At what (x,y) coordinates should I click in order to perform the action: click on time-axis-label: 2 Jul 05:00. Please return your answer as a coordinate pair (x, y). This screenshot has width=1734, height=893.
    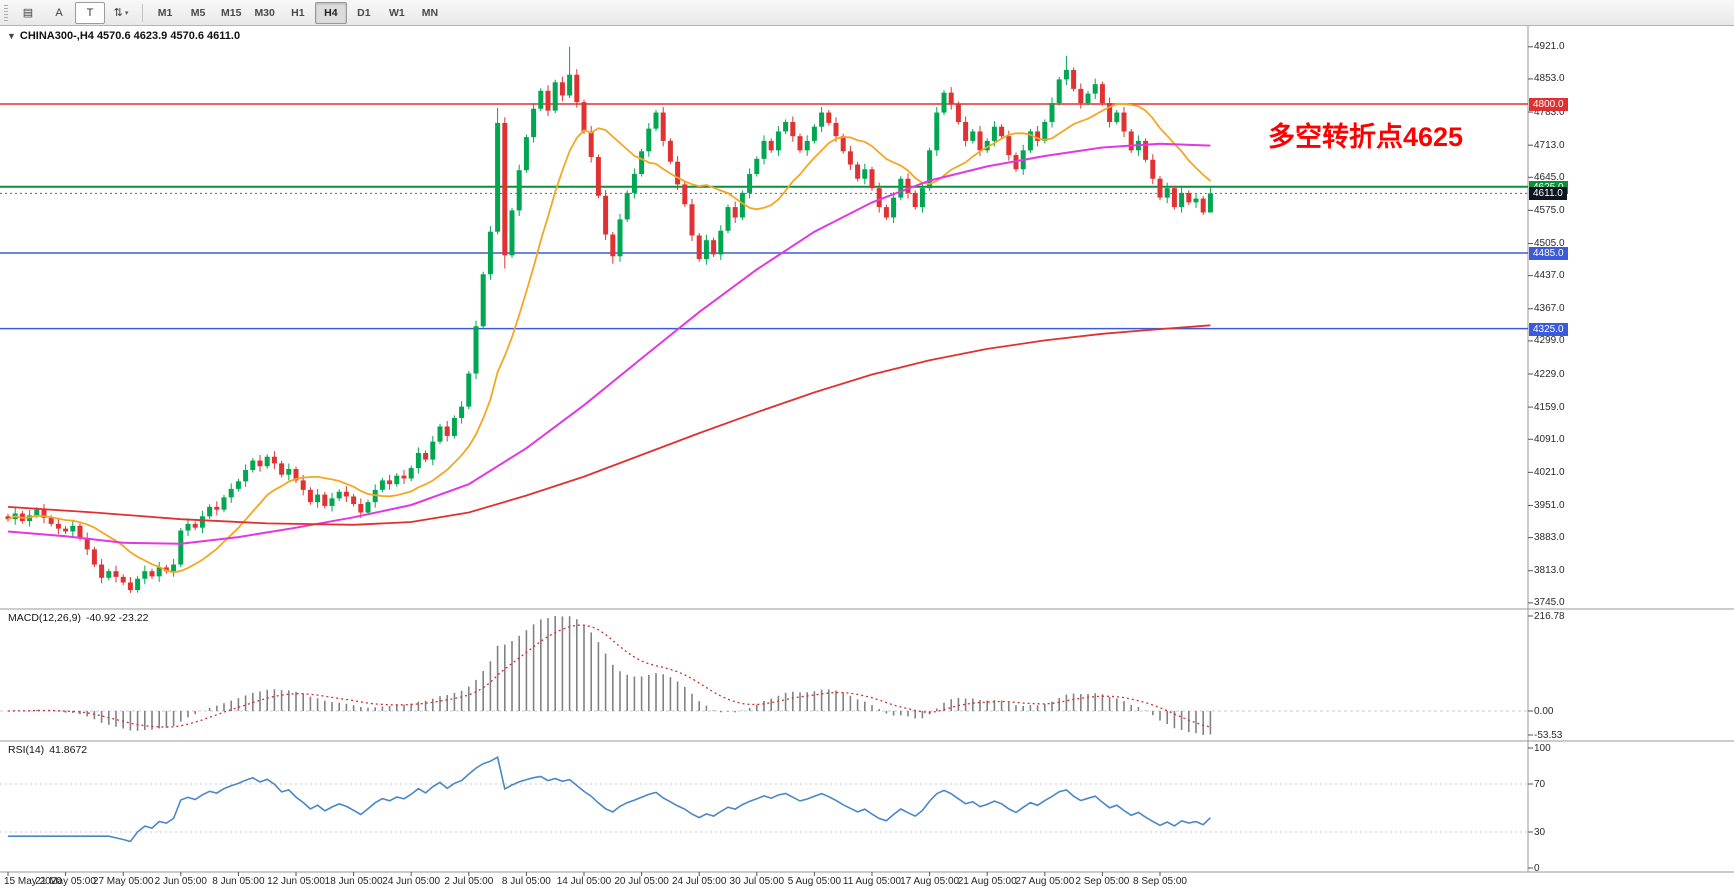
    Looking at the image, I should click on (469, 881).